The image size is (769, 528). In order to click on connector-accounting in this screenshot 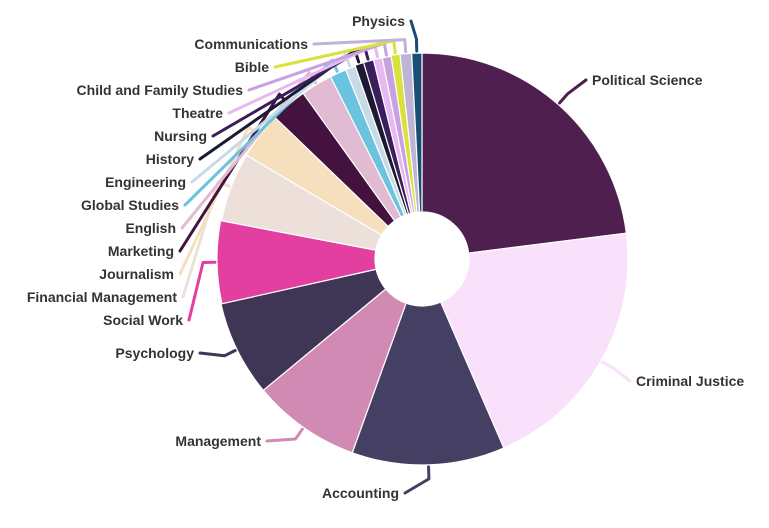, I will do `click(417, 480)`.